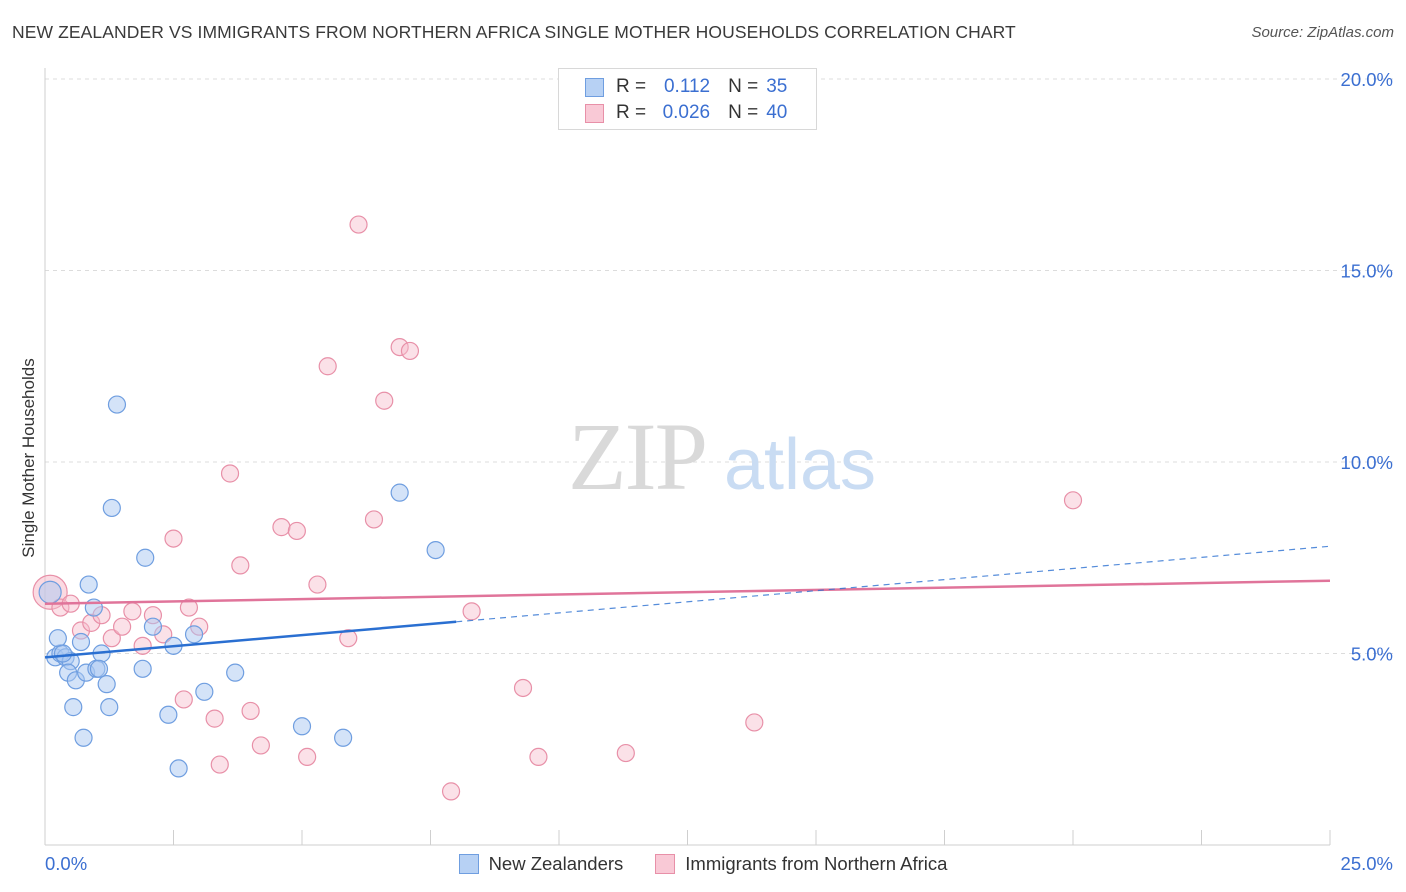  I want to click on y-axis-label-group: Single Mother Households, so click(28, 457).